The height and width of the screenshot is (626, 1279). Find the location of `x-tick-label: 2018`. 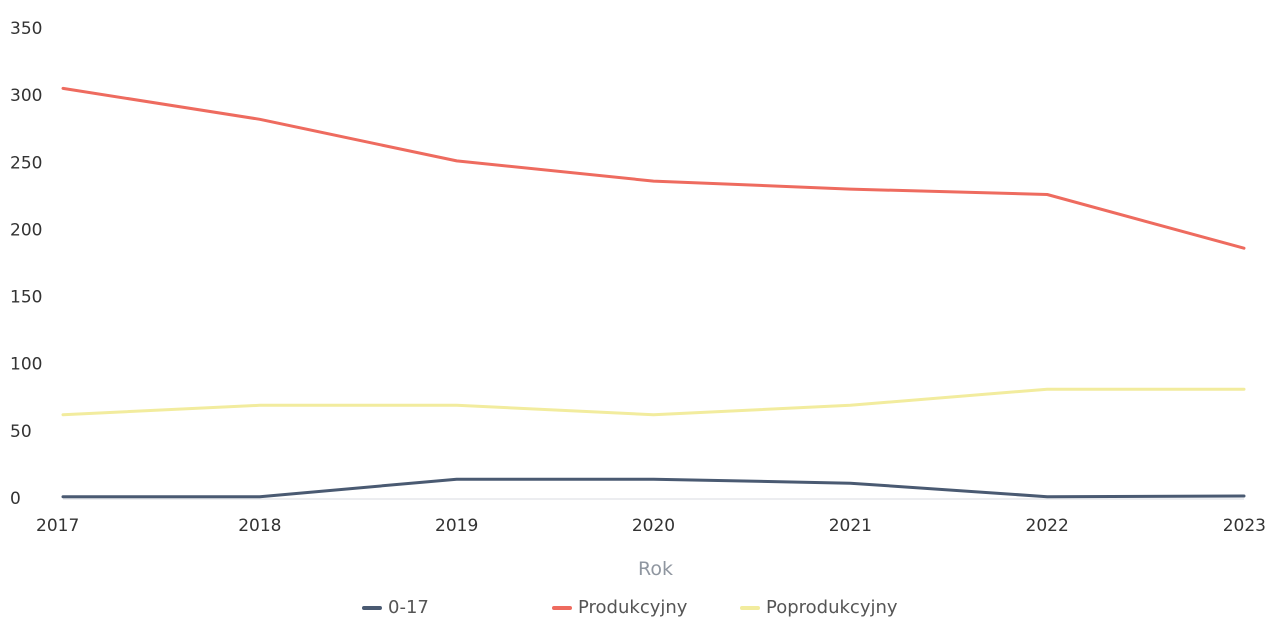

x-tick-label: 2018 is located at coordinates (259, 526).